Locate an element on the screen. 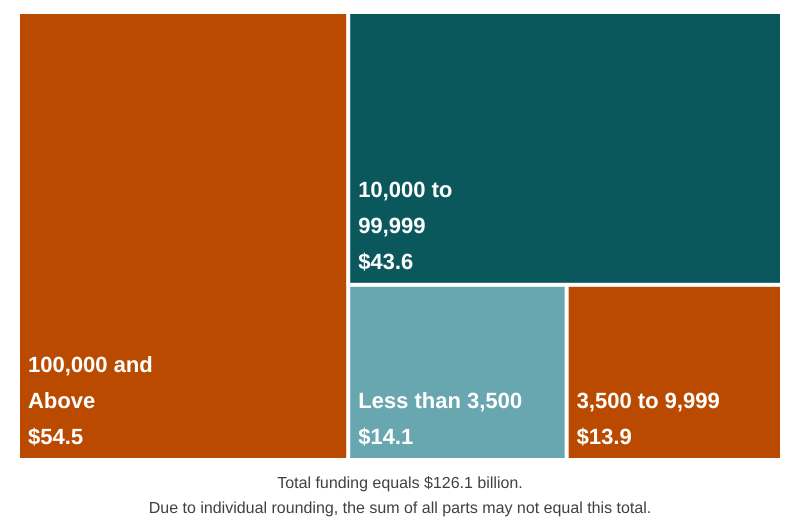 This screenshot has height=521, width=797. data-label: $43.6 is located at coordinates (386, 261).